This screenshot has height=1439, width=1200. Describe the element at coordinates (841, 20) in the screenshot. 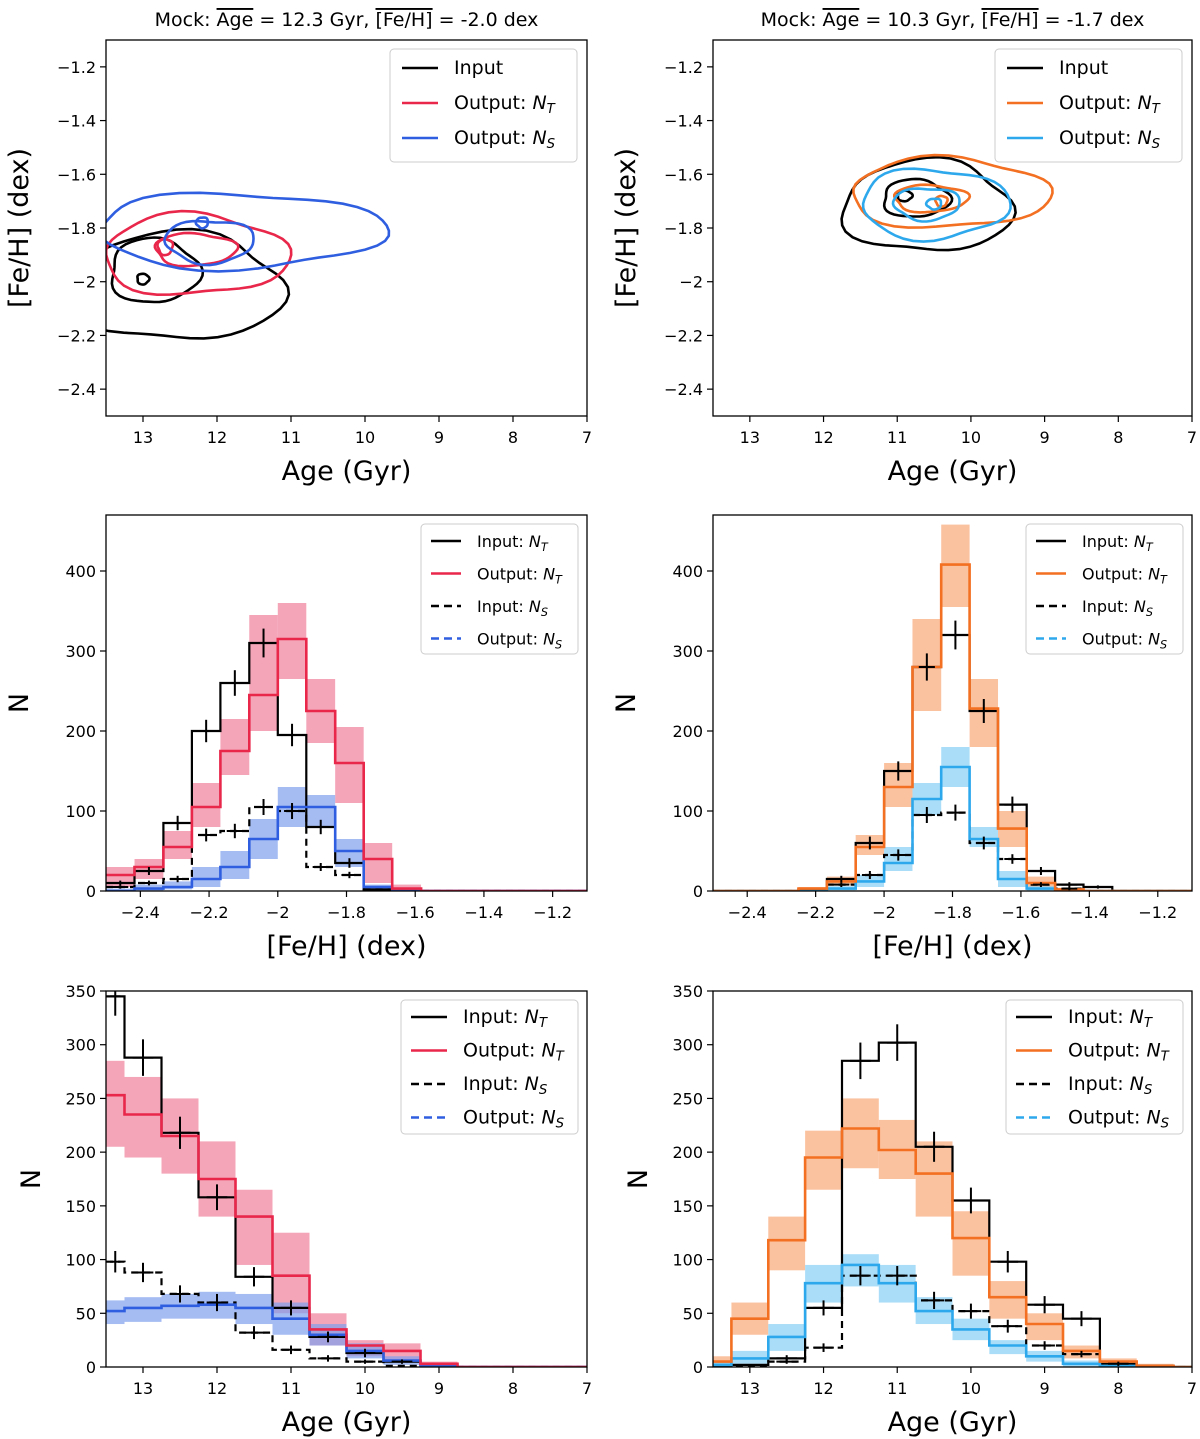

I see `title-age-symbol: Age` at that location.